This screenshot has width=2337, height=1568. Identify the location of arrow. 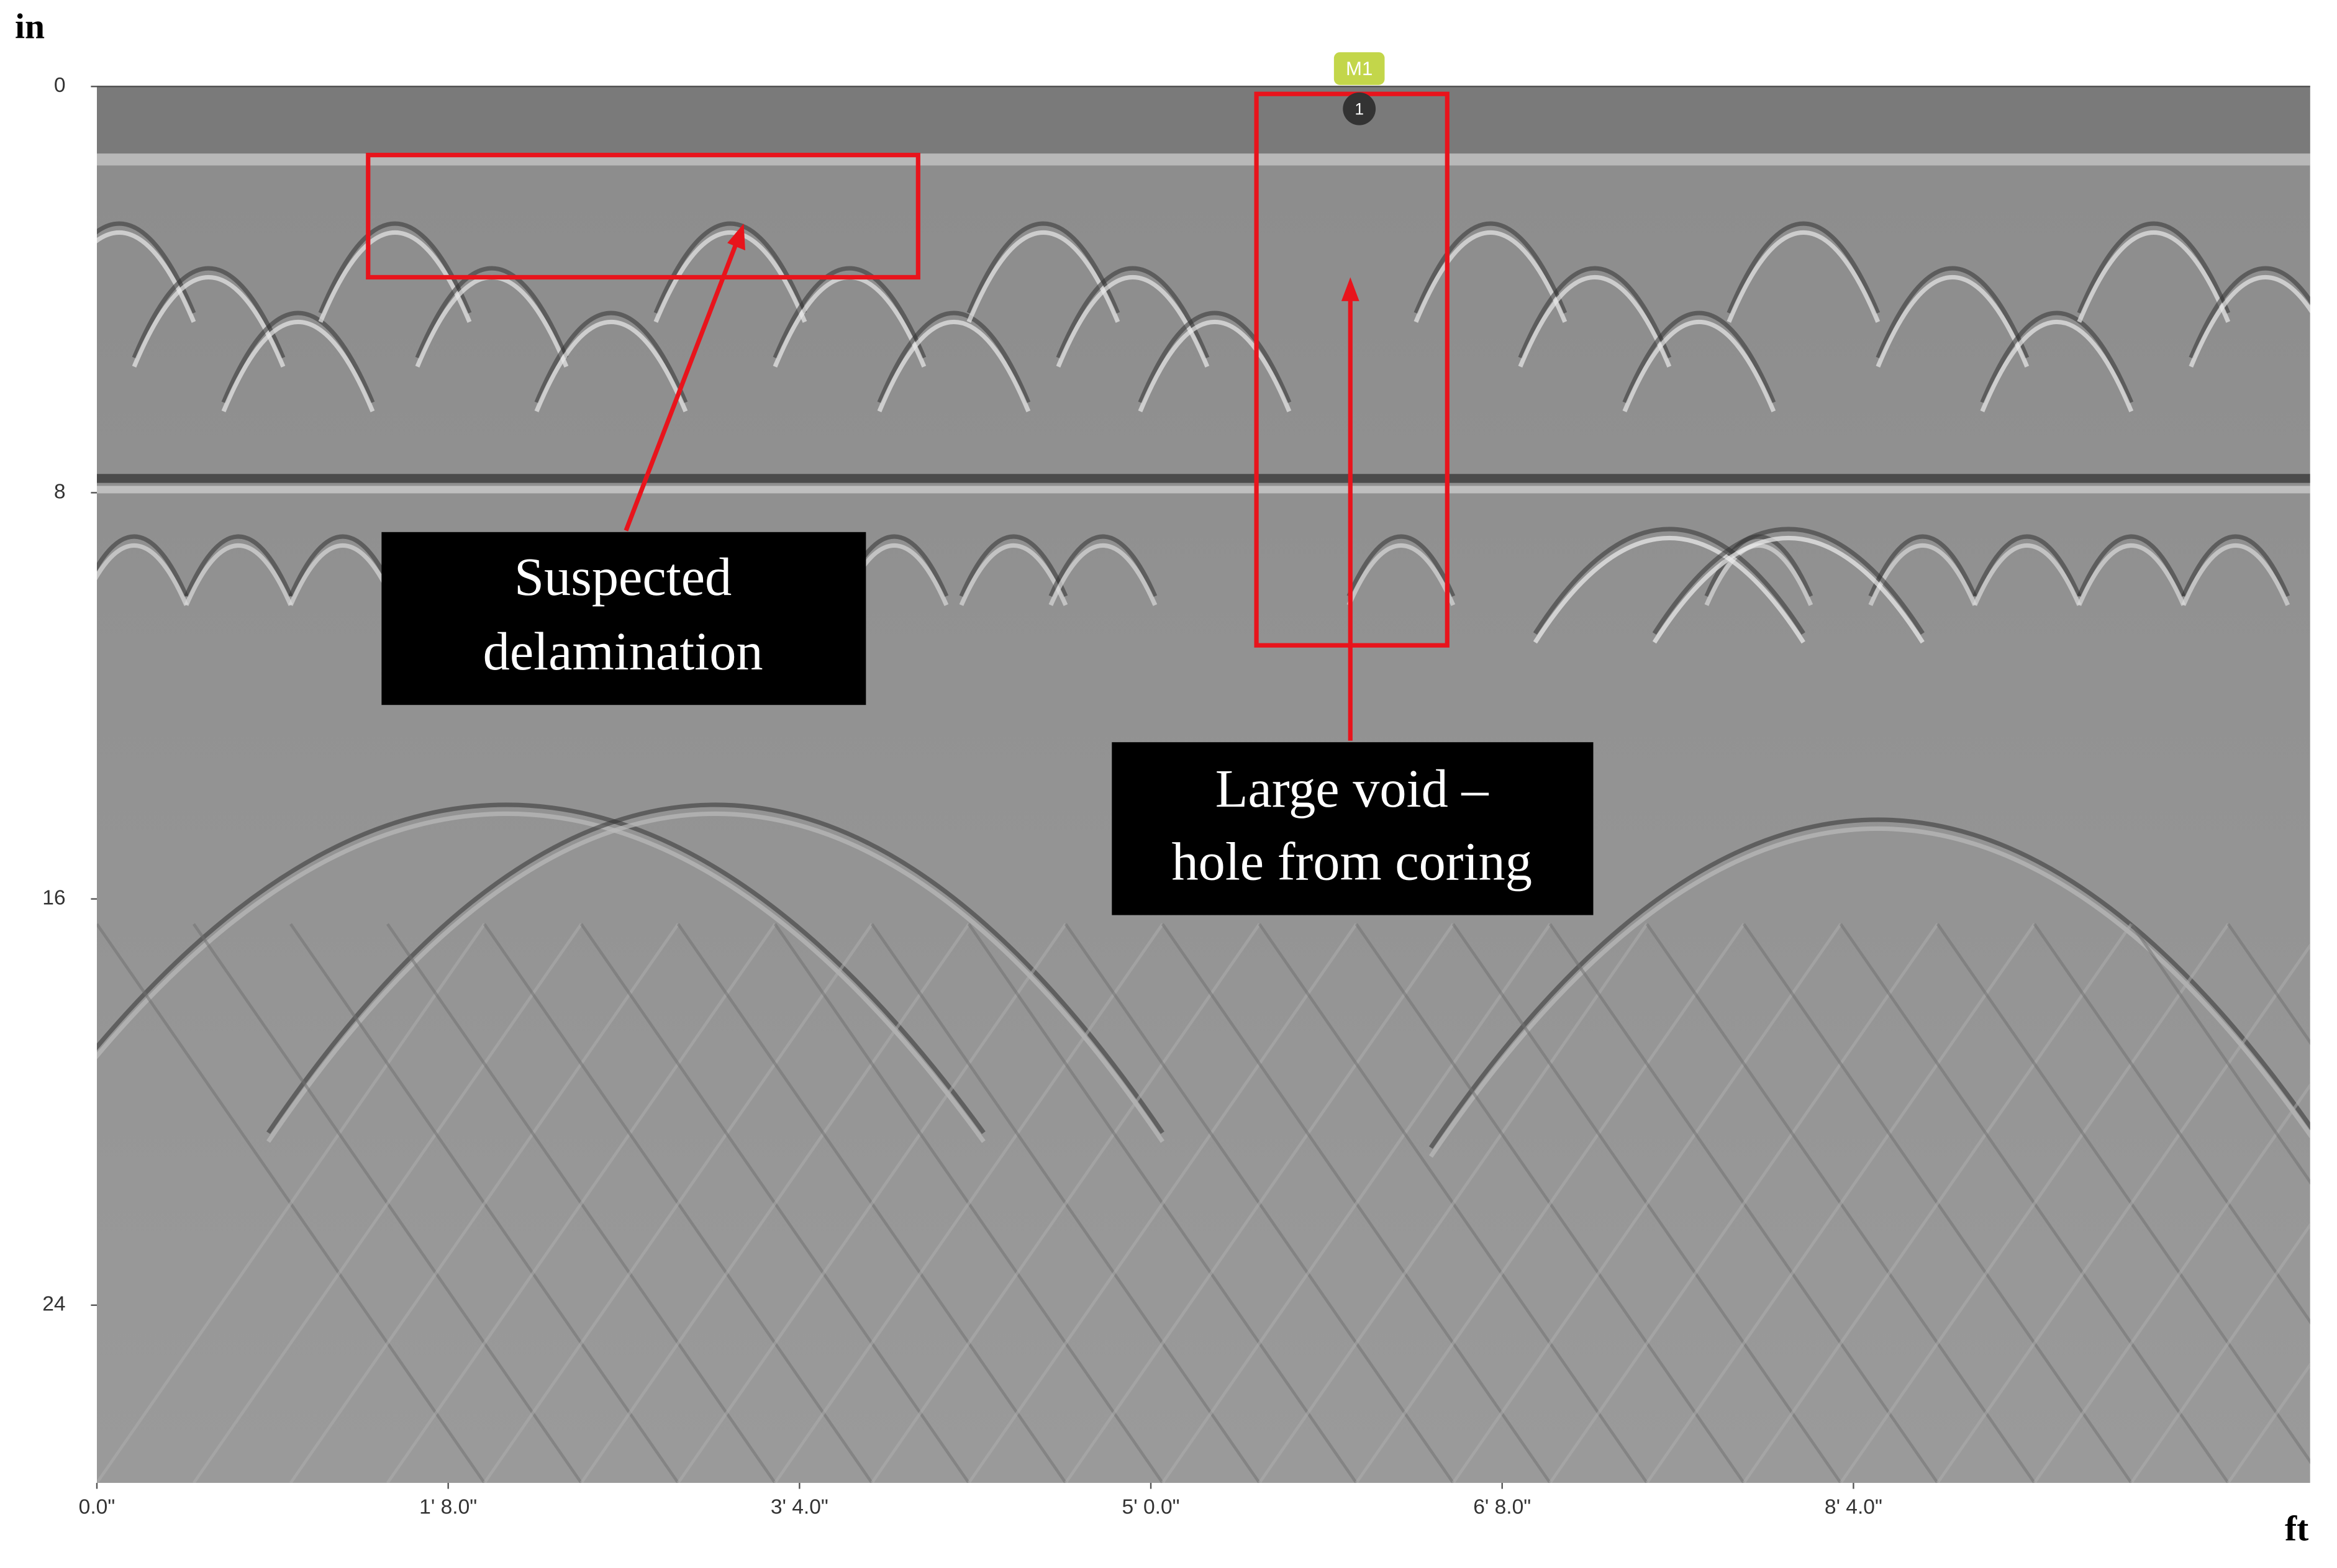
(683, 383).